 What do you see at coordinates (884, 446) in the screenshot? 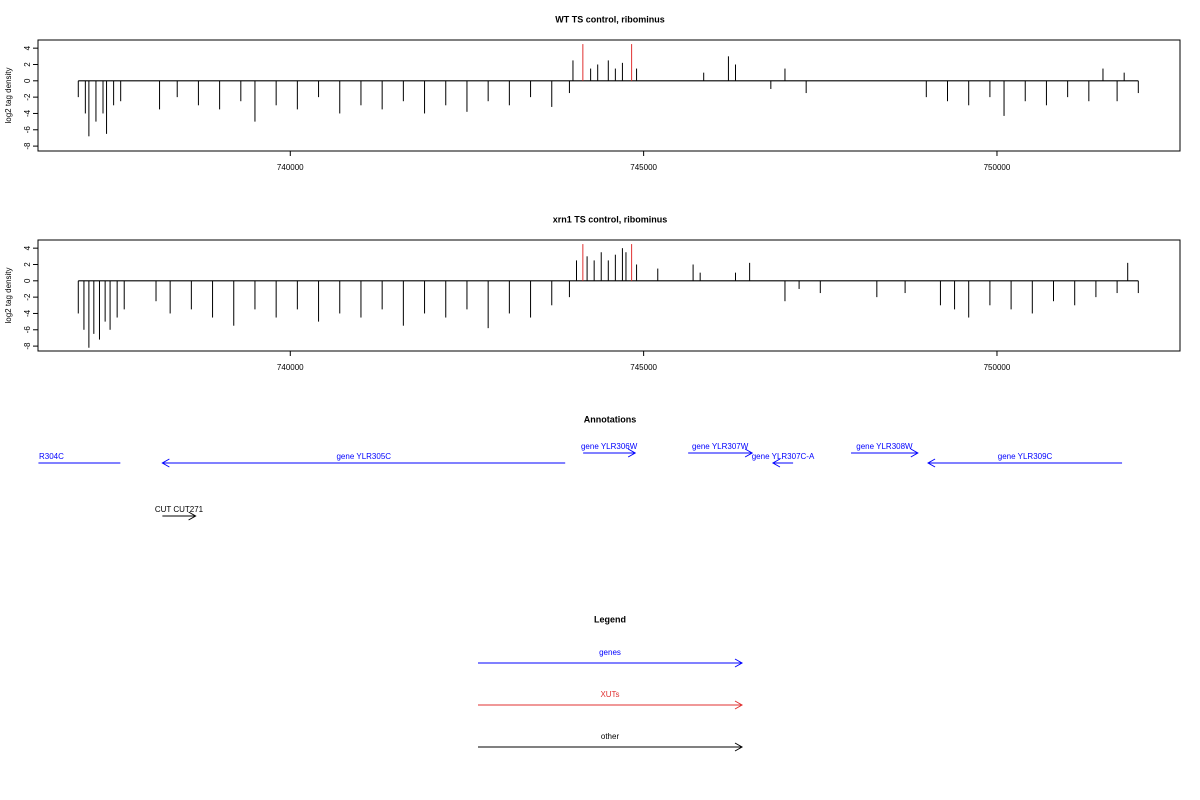
I see `feature-label: gene YLR308W` at bounding box center [884, 446].